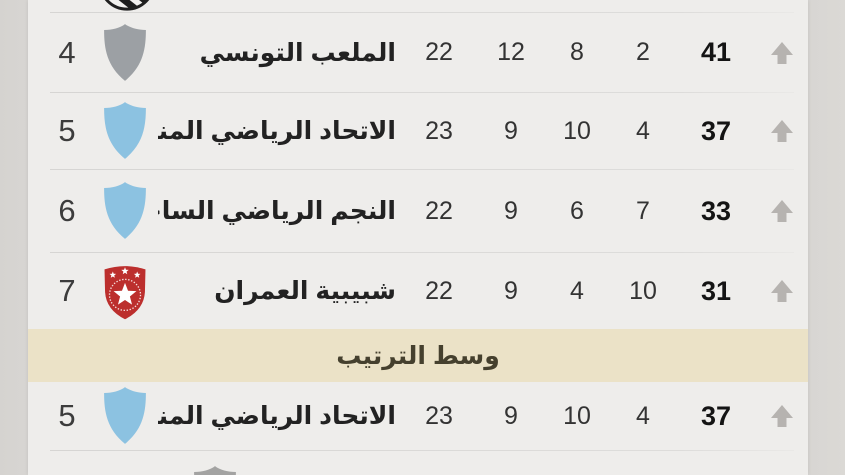 This screenshot has height=475, width=845. Describe the element at coordinates (127, 5) in the screenshot. I see `striped-circle-crest-icon` at that location.